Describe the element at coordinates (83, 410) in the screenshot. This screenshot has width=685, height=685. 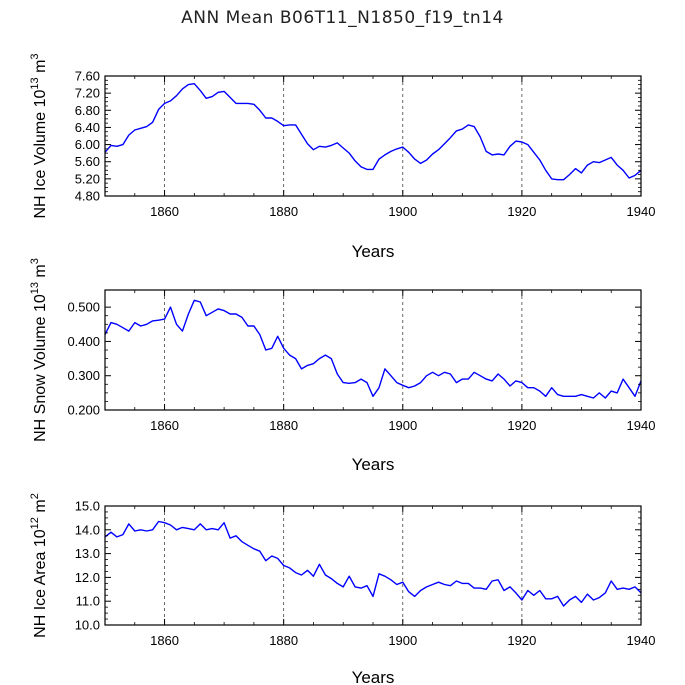
I see `y-tick-label: 0.200` at that location.